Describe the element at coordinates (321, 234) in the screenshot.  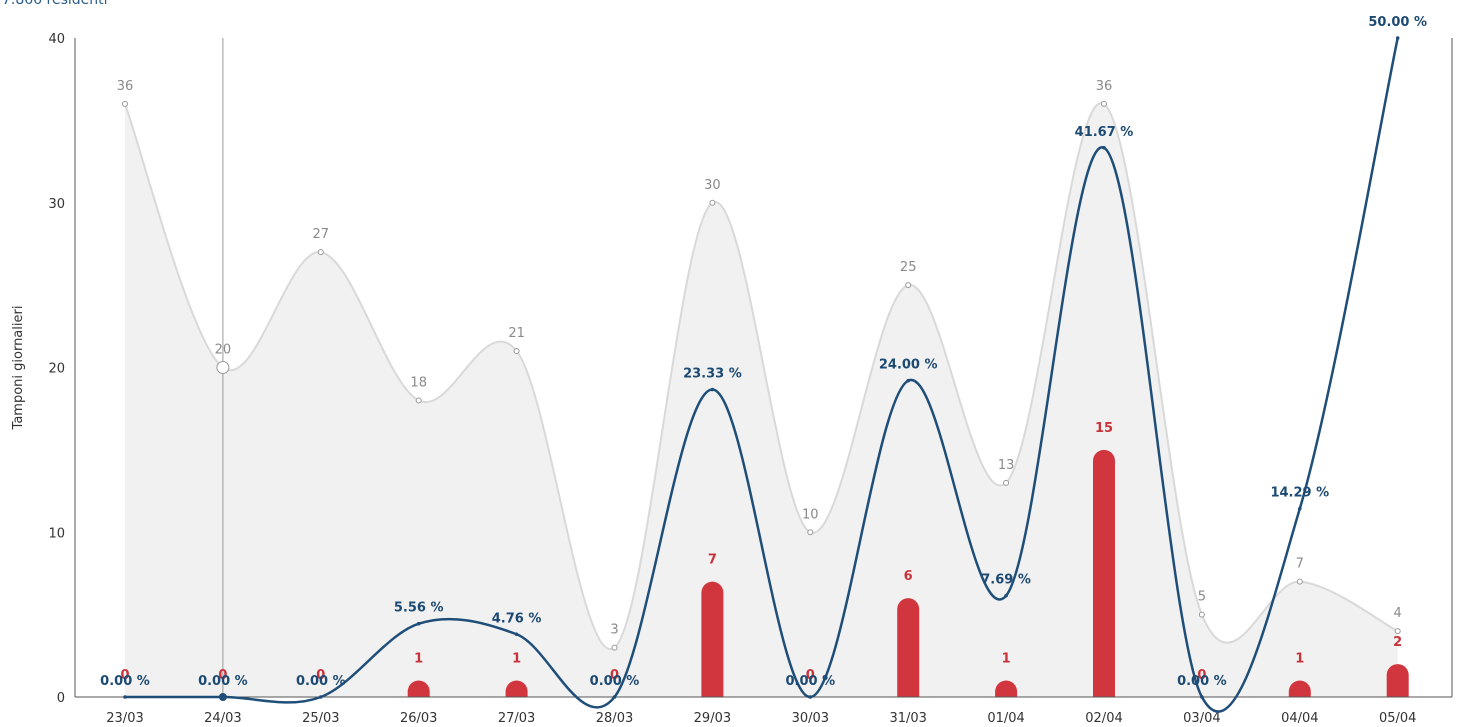
I see `tampon-label: 27` at that location.